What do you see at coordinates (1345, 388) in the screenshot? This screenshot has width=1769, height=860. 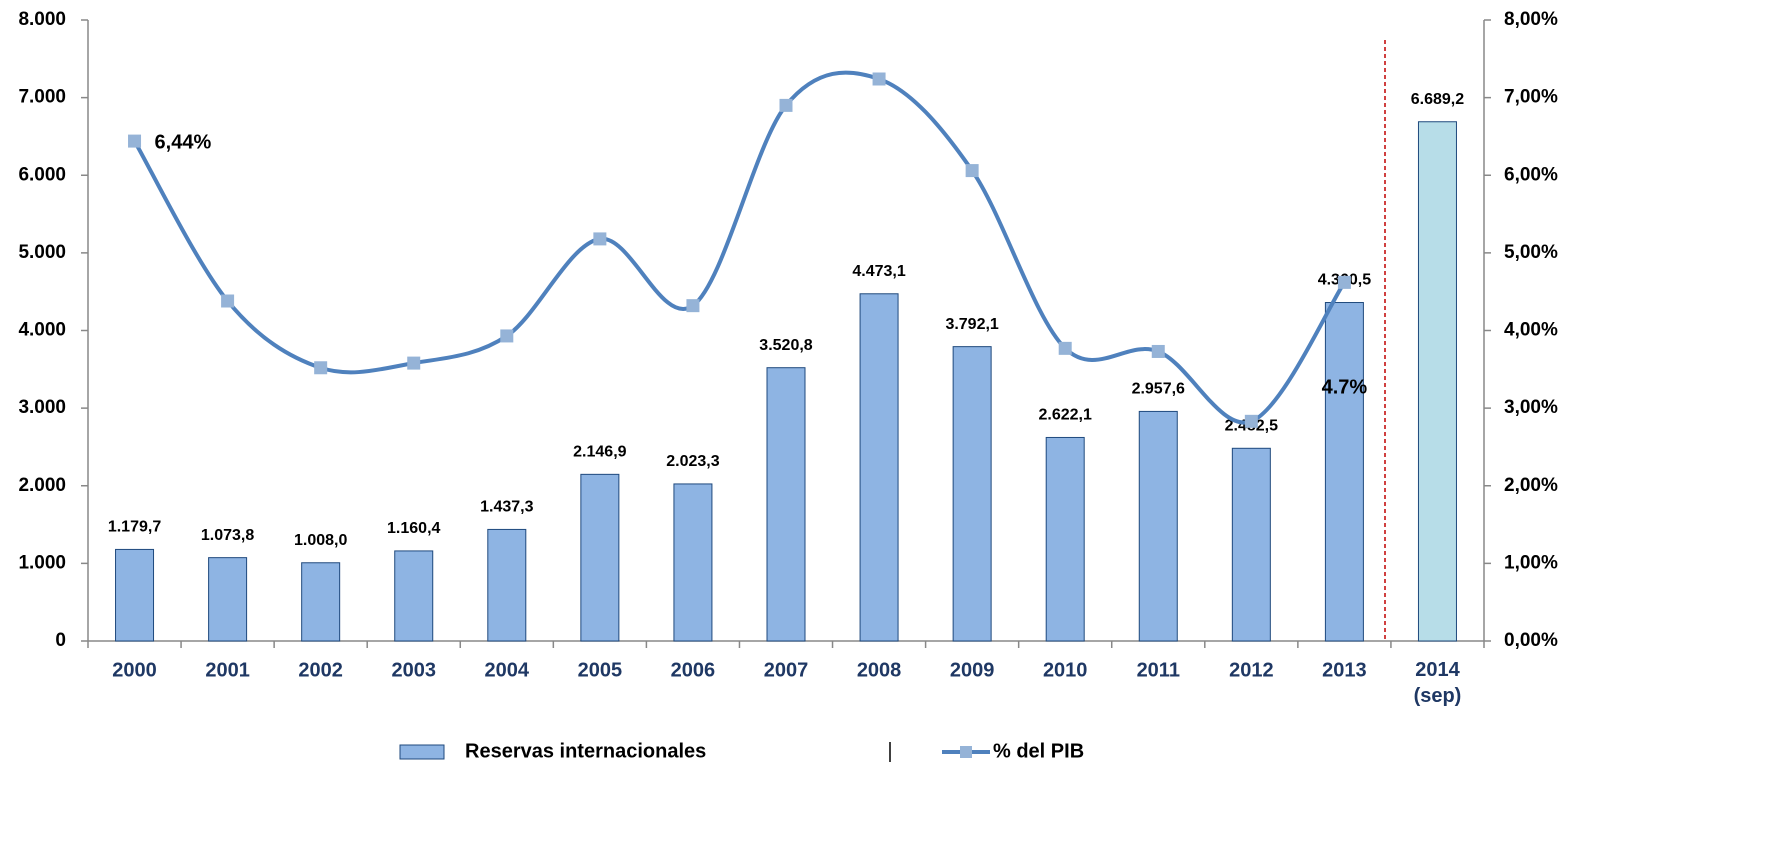 I see `annotation: 4.7%` at bounding box center [1345, 388].